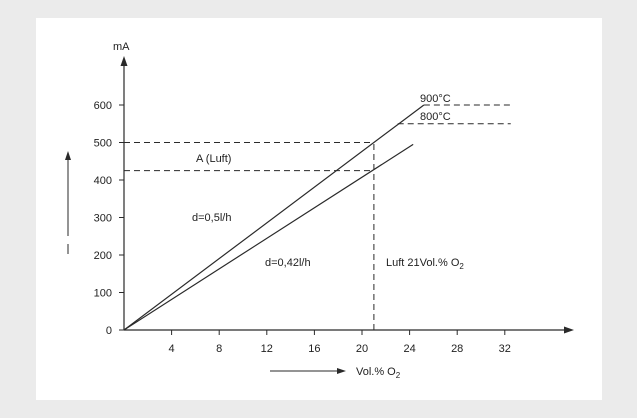 The height and width of the screenshot is (418, 637). Describe the element at coordinates (425, 264) in the screenshot. I see `label-luft-21: Luft 21Vol.% O2` at that location.